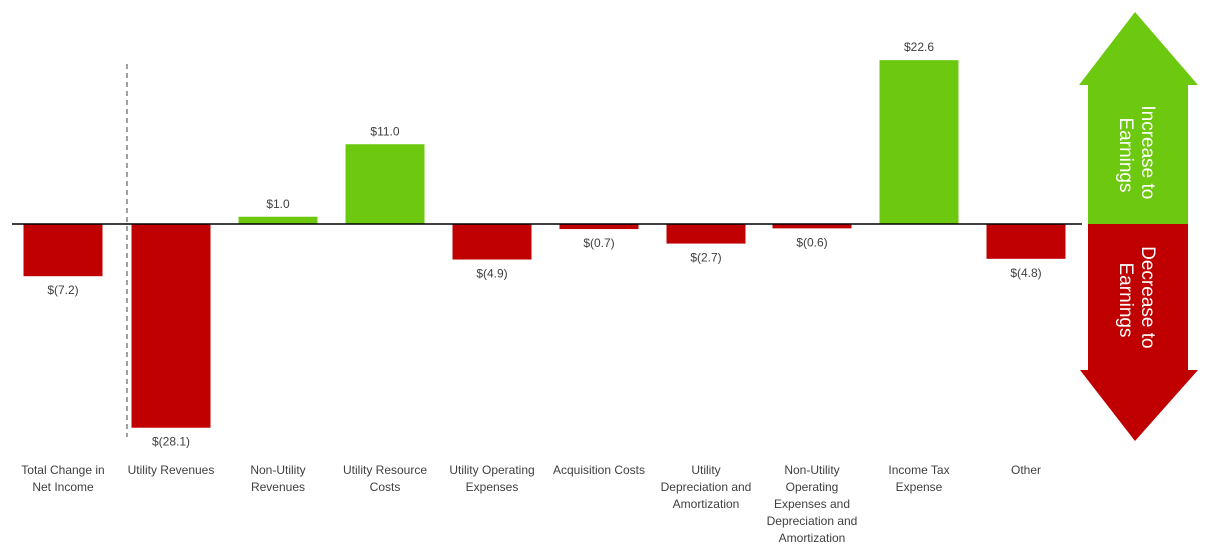 This screenshot has height=544, width=1213. I want to click on decrease-arrow-line-2: Earnings, so click(1125, 300).